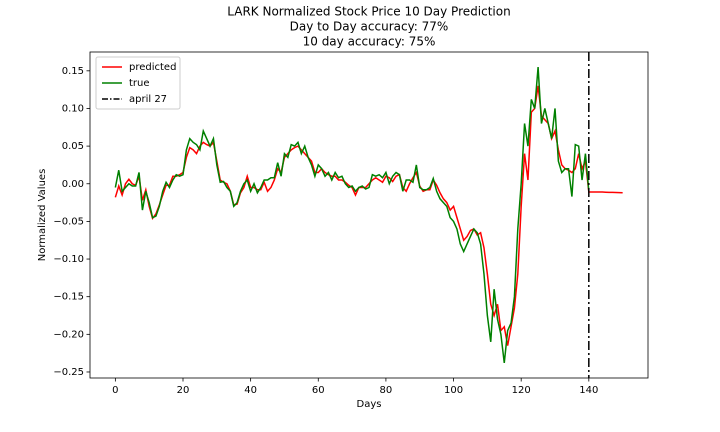 The height and width of the screenshot is (432, 720). I want to click on legend-box, so click(138, 83).